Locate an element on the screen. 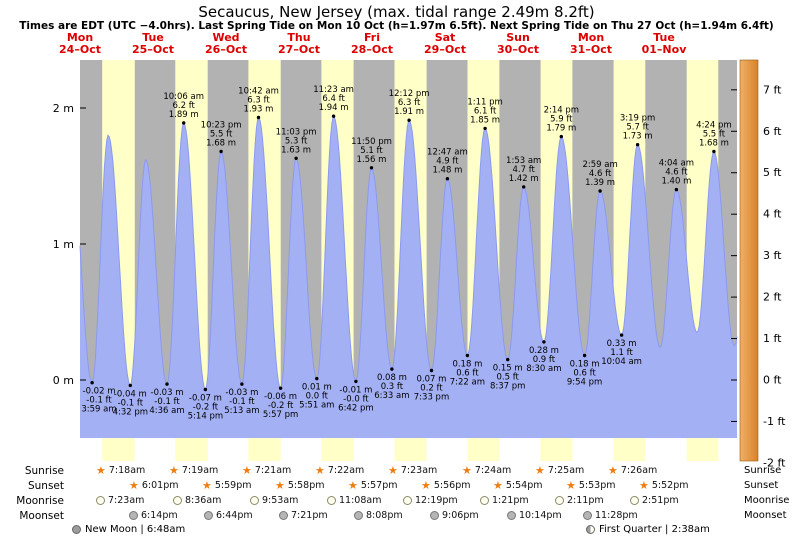  tide-annotation-high: 11:03 pm is located at coordinates (296, 132).